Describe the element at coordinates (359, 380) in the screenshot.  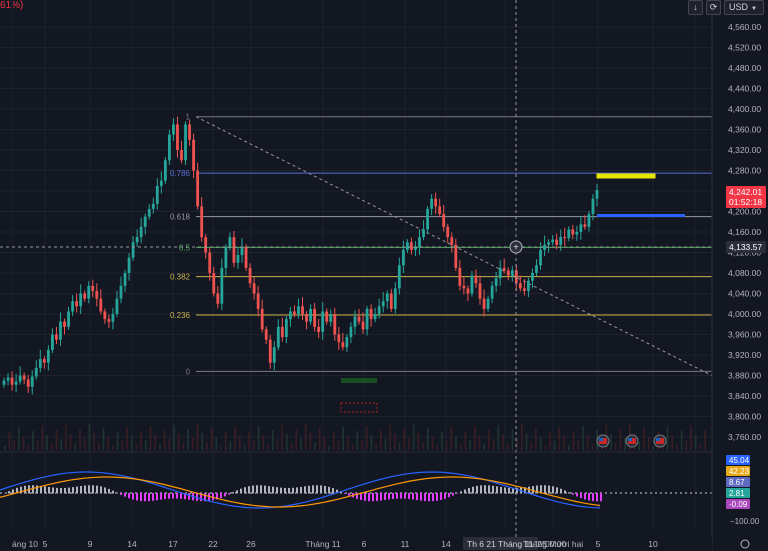
I see `green-zone` at that location.